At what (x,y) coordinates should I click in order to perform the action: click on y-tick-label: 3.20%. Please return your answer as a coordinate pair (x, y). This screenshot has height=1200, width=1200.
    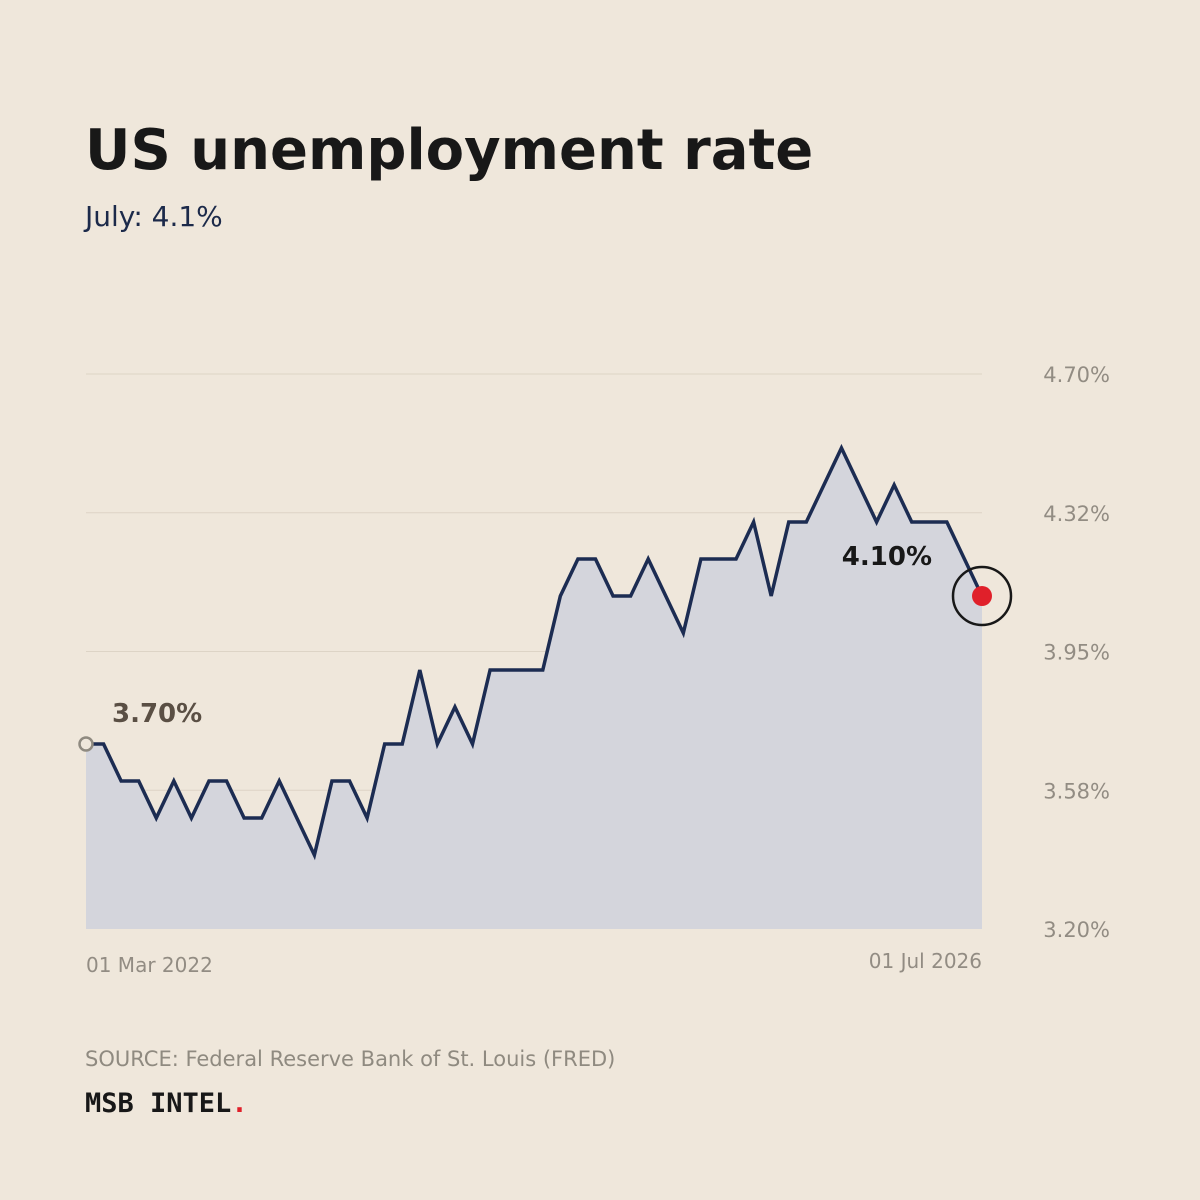
    Looking at the image, I should click on (1076, 930).